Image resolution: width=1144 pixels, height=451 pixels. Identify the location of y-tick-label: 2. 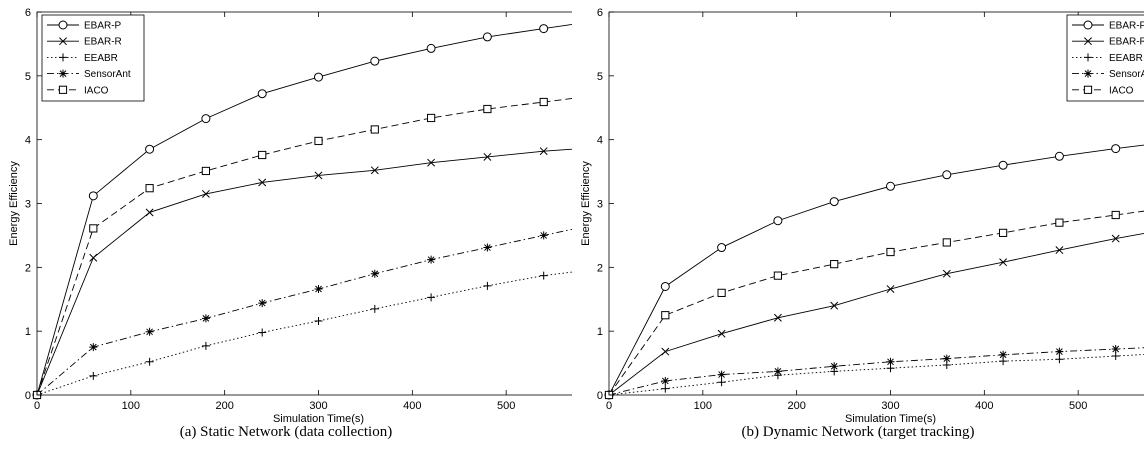
(600, 268).